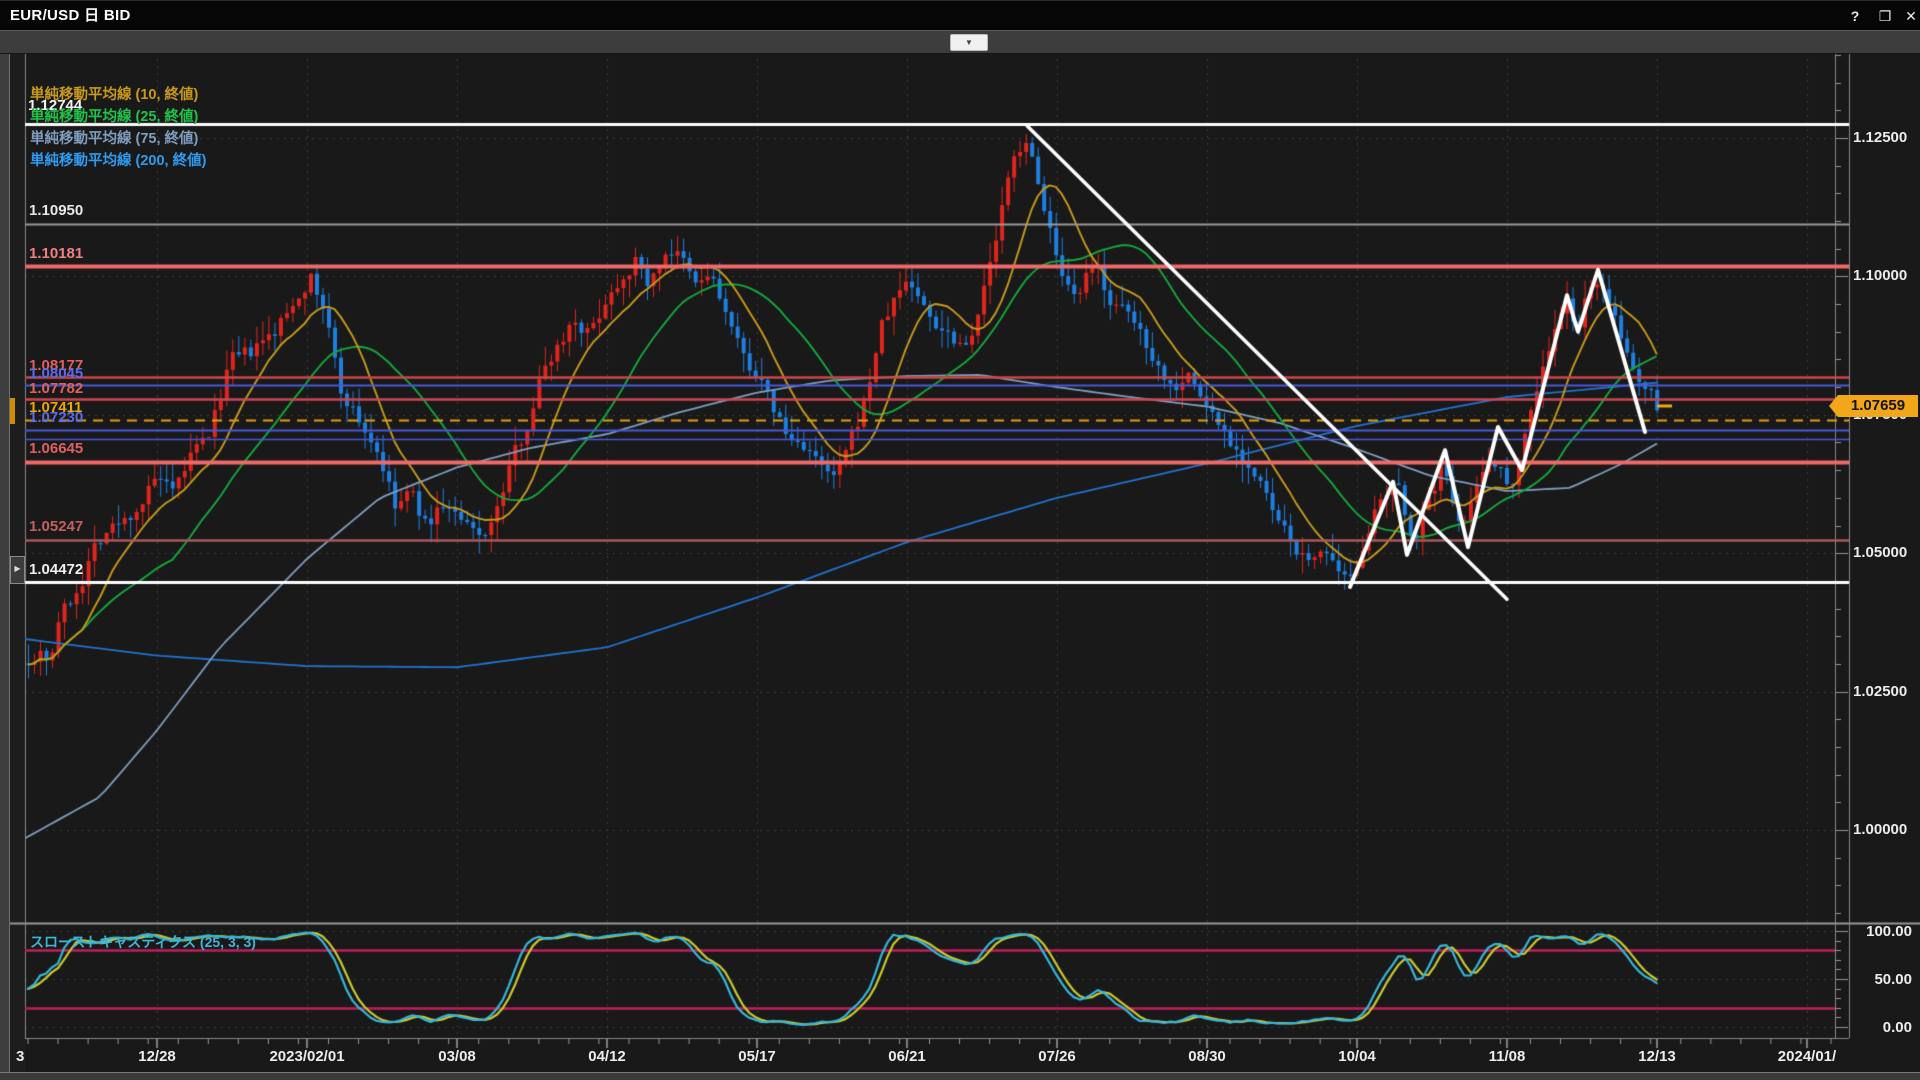 This screenshot has width=1920, height=1080. What do you see at coordinates (70, 15) in the screenshot?
I see `window-title: EUR/USD 日 BID` at bounding box center [70, 15].